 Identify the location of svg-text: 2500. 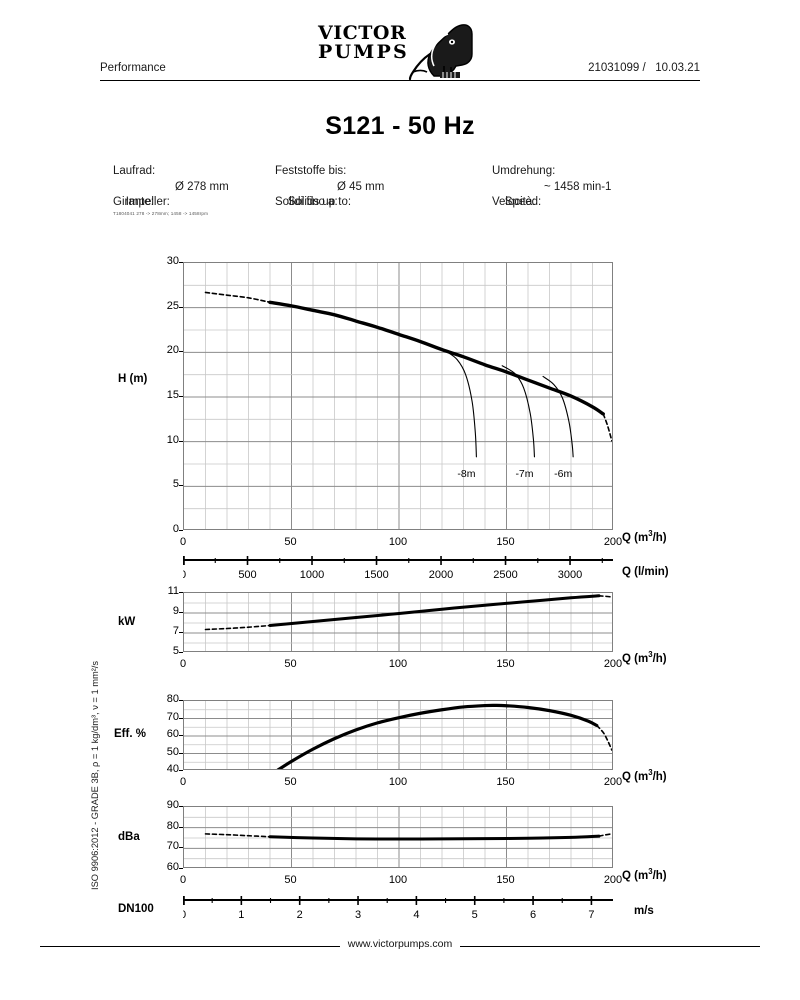
(505, 575).